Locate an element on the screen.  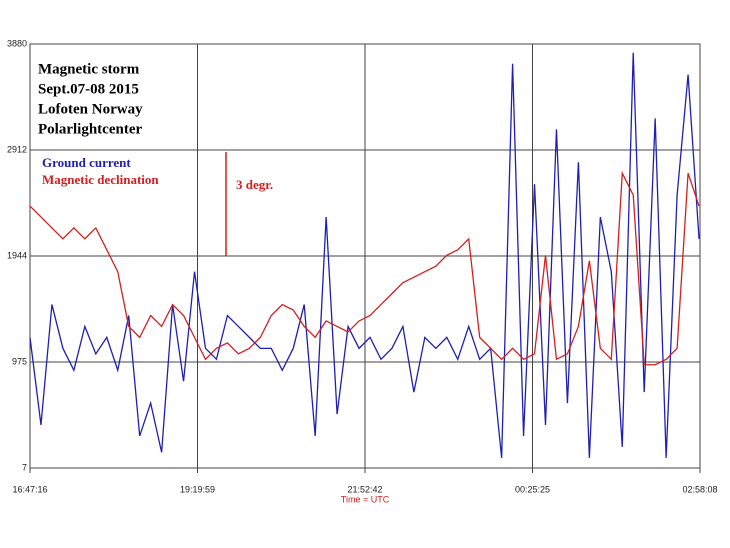
legend-entry: Ground current is located at coordinates (86, 162).